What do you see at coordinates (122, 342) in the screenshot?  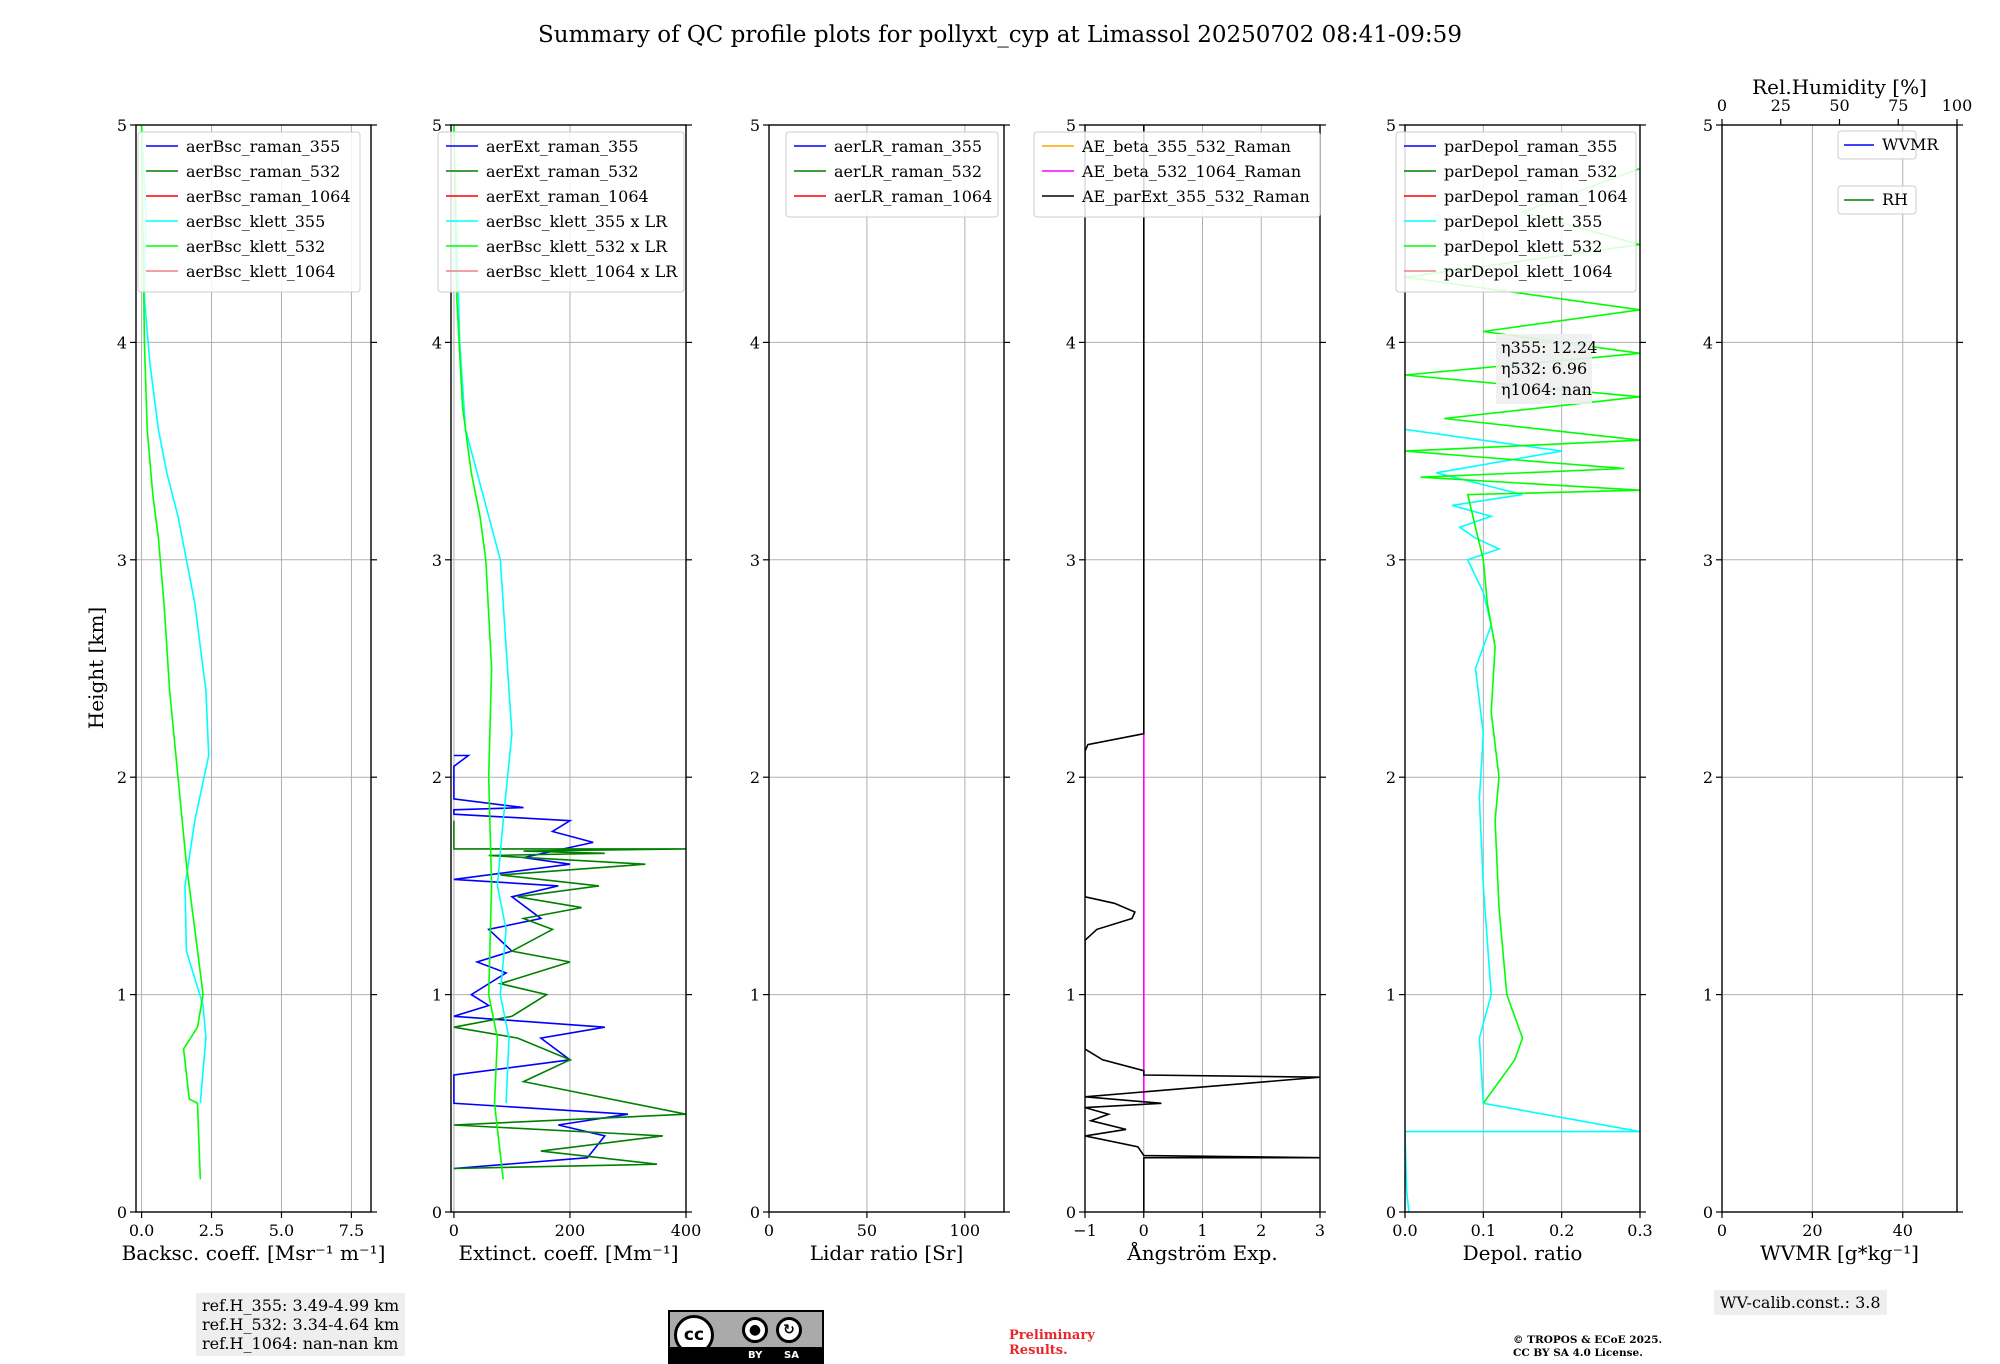 I see `bsc-ytick-label: 4` at bounding box center [122, 342].